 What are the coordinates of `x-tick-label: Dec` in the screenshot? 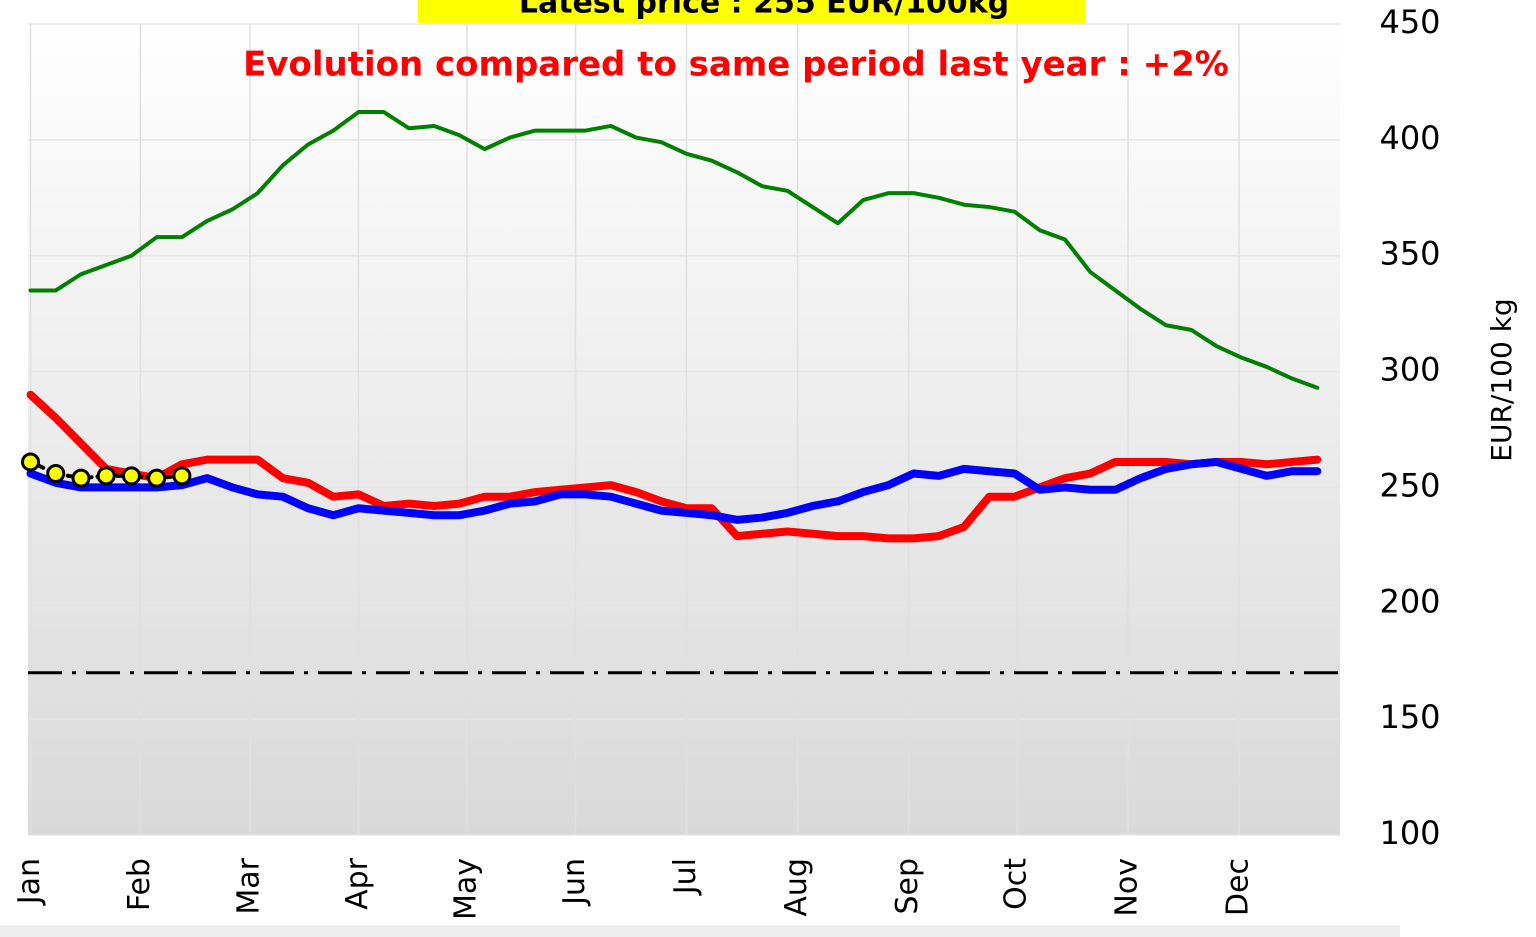 It's located at (1238, 887).